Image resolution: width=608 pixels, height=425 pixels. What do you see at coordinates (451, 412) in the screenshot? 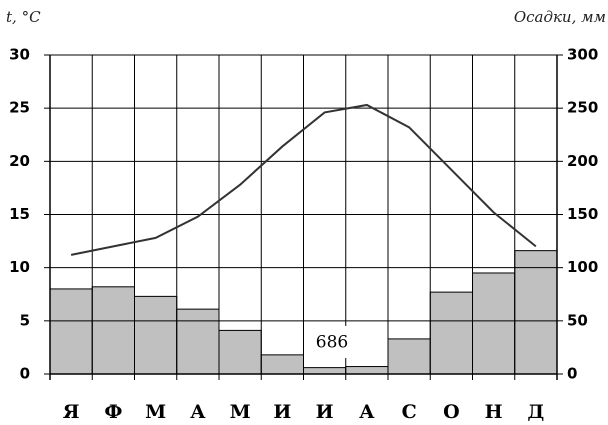
I see `x-tick-label: О` at bounding box center [451, 412].